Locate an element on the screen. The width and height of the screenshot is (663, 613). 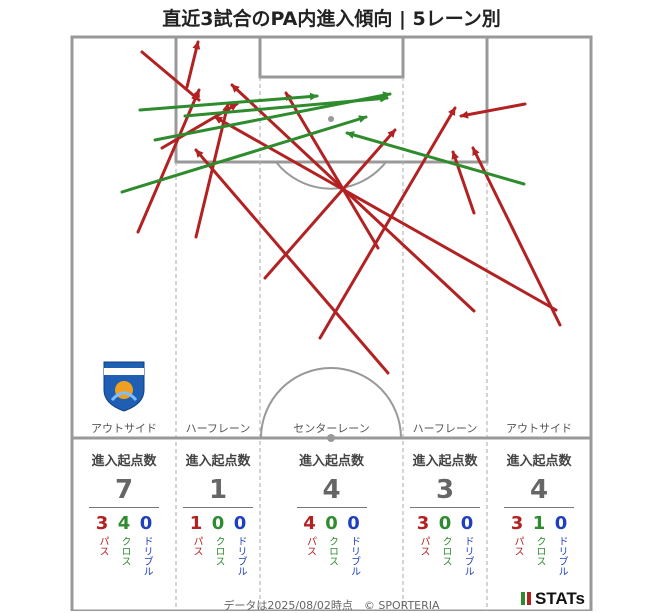
lane-label-halflane-left: ハーフレーン is located at coordinates (218, 428).